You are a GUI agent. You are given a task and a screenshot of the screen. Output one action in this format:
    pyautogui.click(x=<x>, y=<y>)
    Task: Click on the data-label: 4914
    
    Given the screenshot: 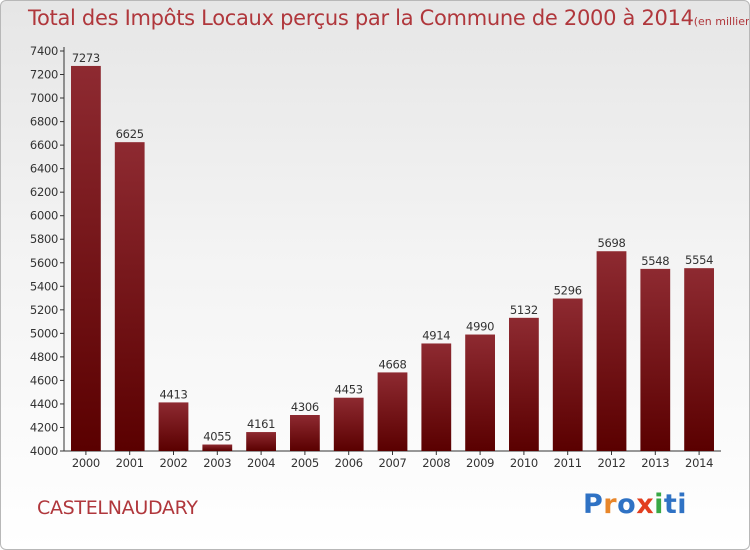 What is the action you would take?
    pyautogui.click(x=436, y=335)
    